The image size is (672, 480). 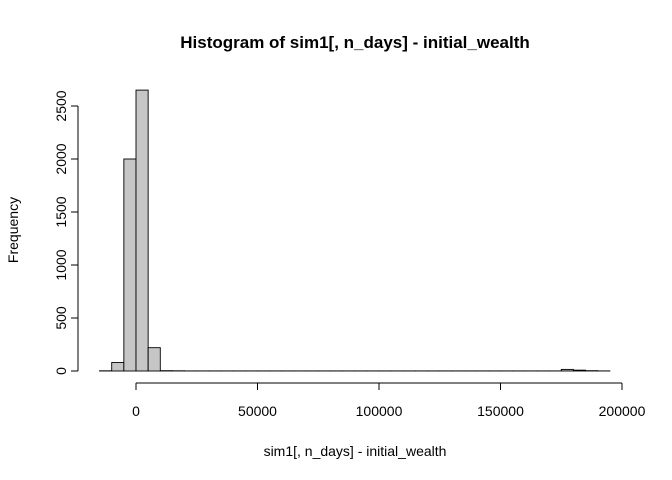 What do you see at coordinates (622, 411) in the screenshot?
I see `x-tick-label-4: 200000` at bounding box center [622, 411].